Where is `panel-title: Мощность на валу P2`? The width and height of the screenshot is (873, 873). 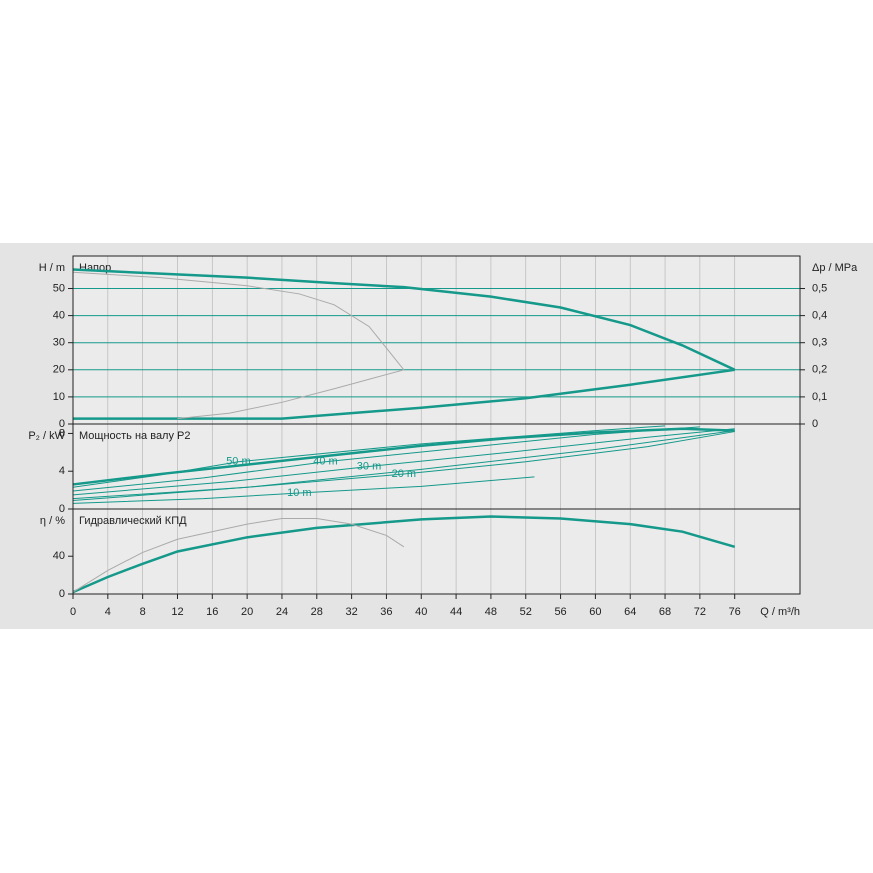 panel-title: Мощность на валу P2 is located at coordinates (135, 436).